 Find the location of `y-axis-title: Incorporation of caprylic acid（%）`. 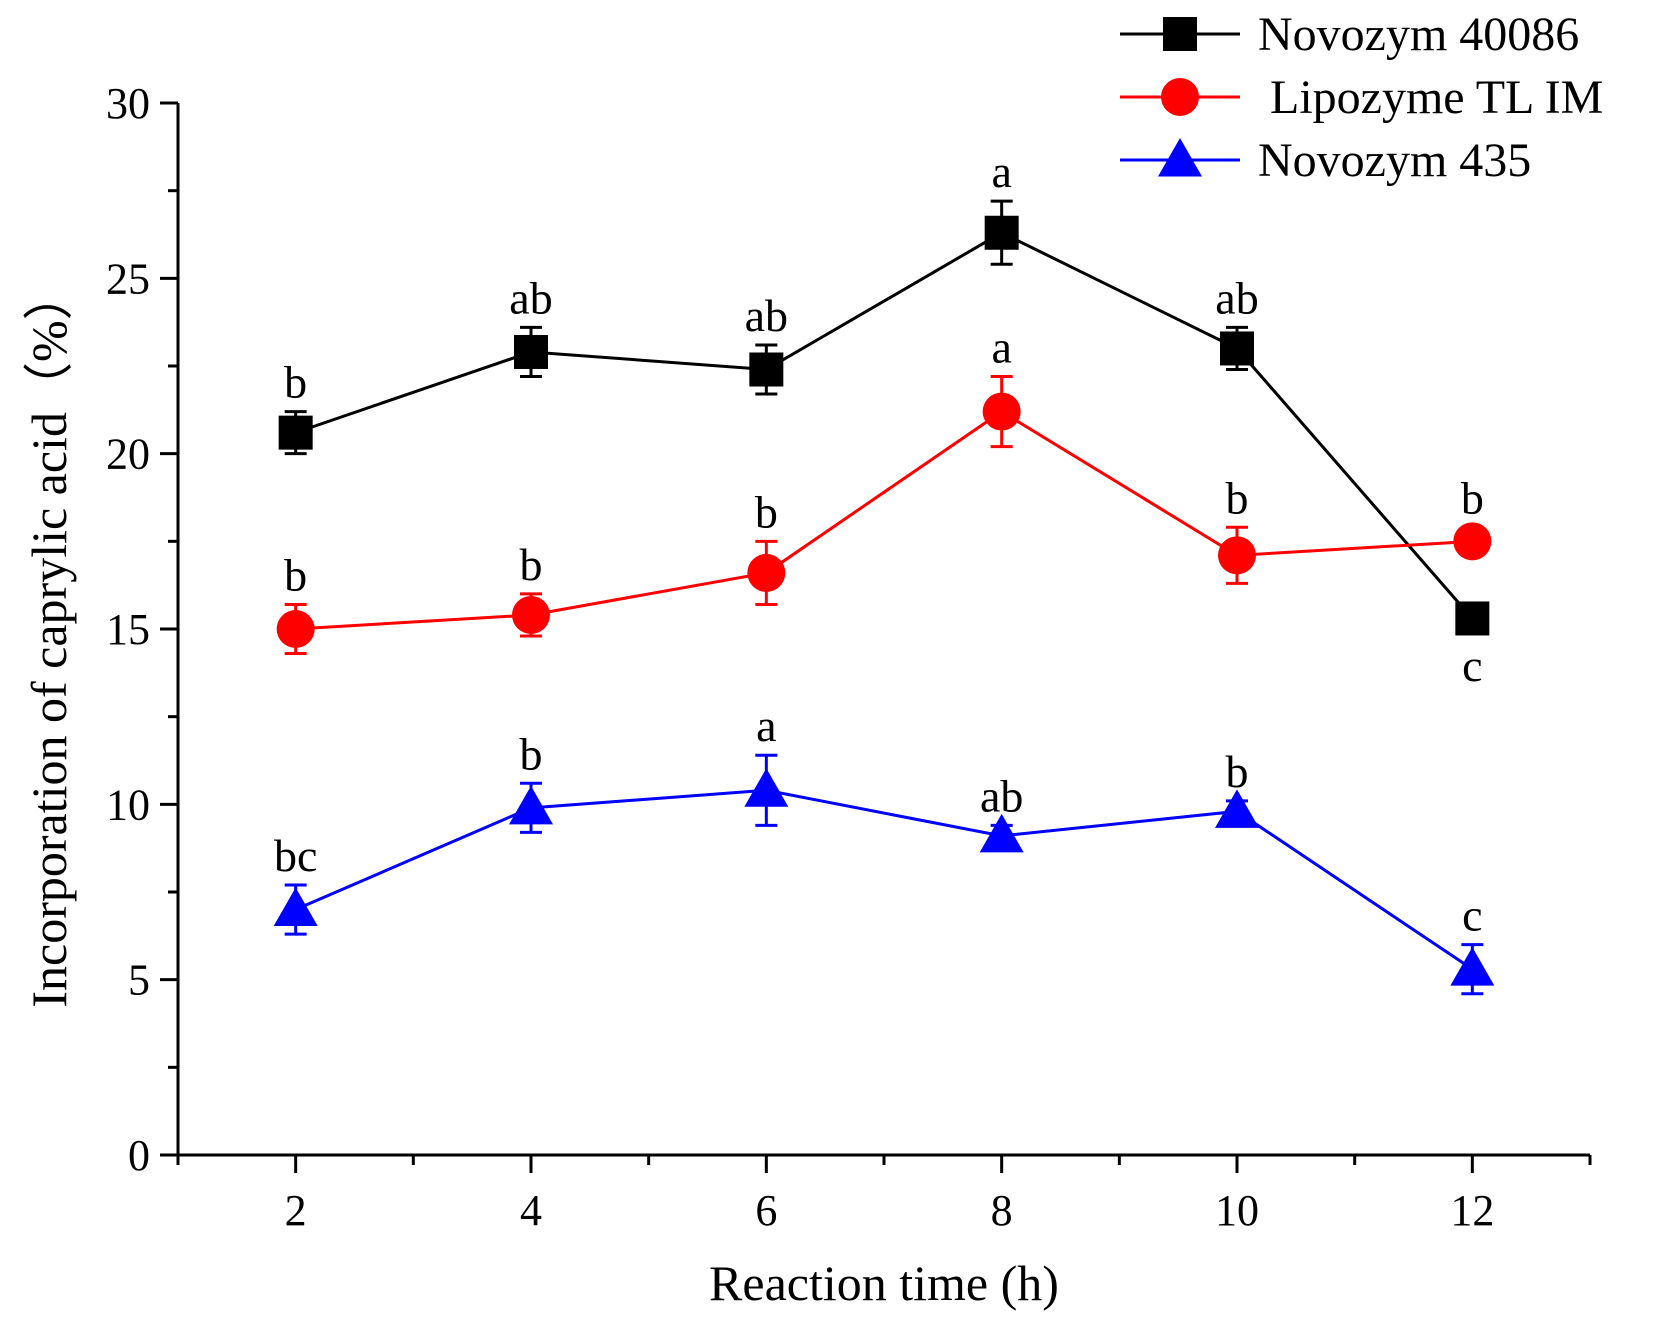

y-axis-title: Incorporation of caprylic acid（%） is located at coordinates (49, 638).